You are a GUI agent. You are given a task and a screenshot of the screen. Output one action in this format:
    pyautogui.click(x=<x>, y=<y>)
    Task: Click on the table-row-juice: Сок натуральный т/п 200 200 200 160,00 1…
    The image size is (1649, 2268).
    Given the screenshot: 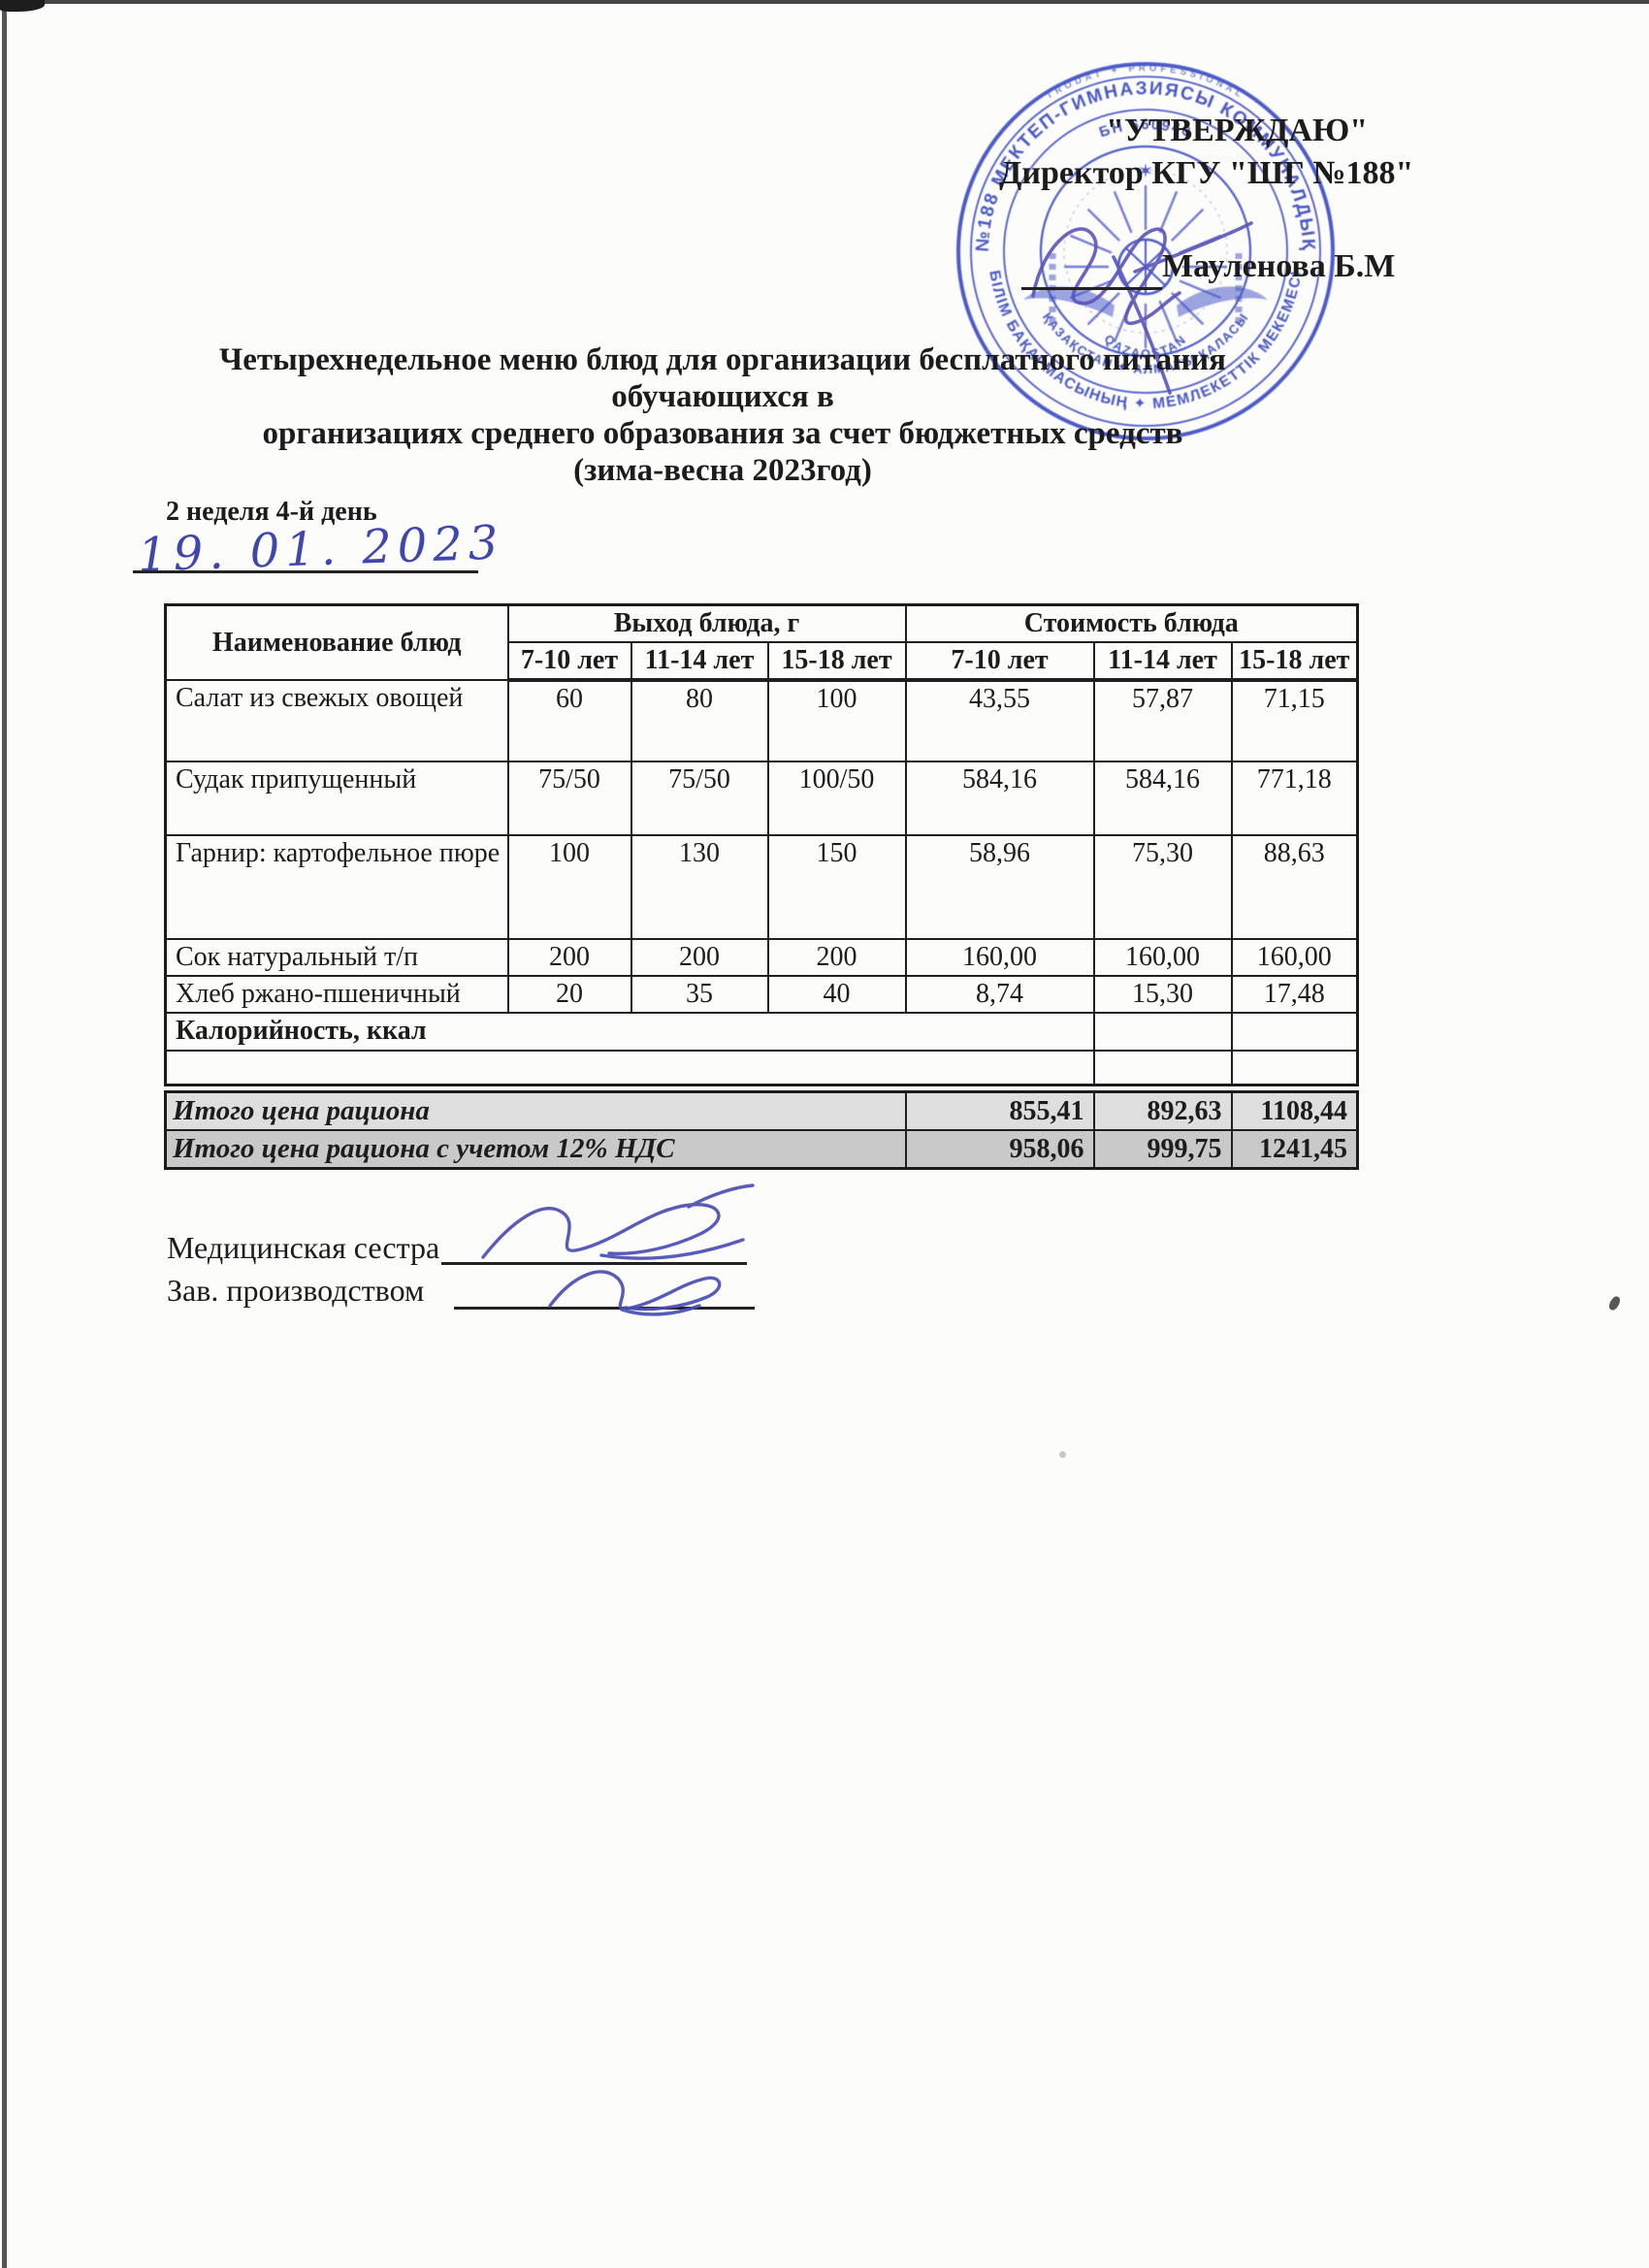 What is the action you would take?
    pyautogui.click(x=761, y=957)
    